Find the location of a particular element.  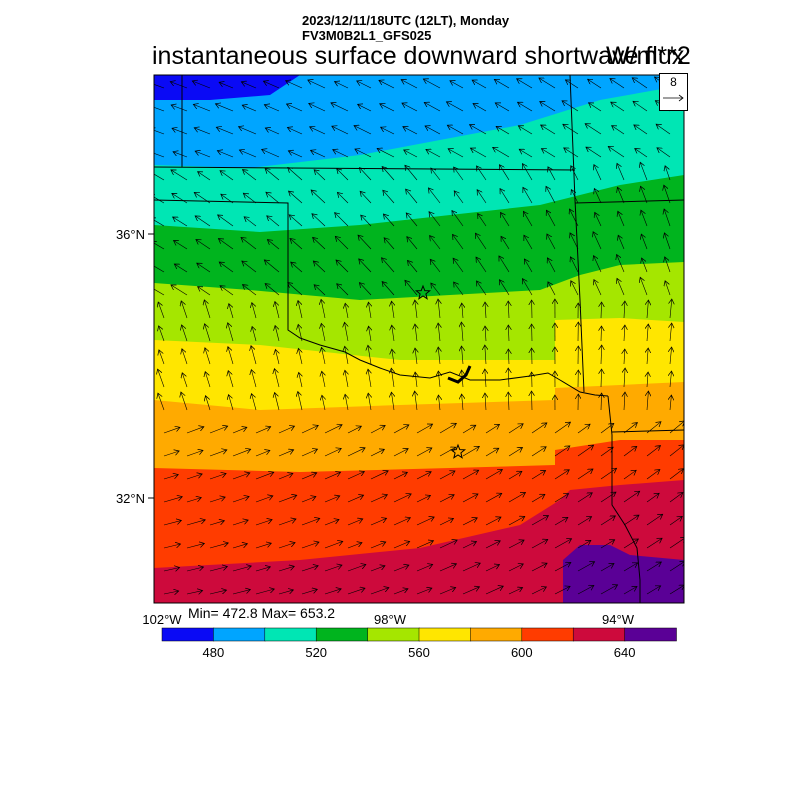

lon-label-102w: 102°W is located at coordinates (162, 619).